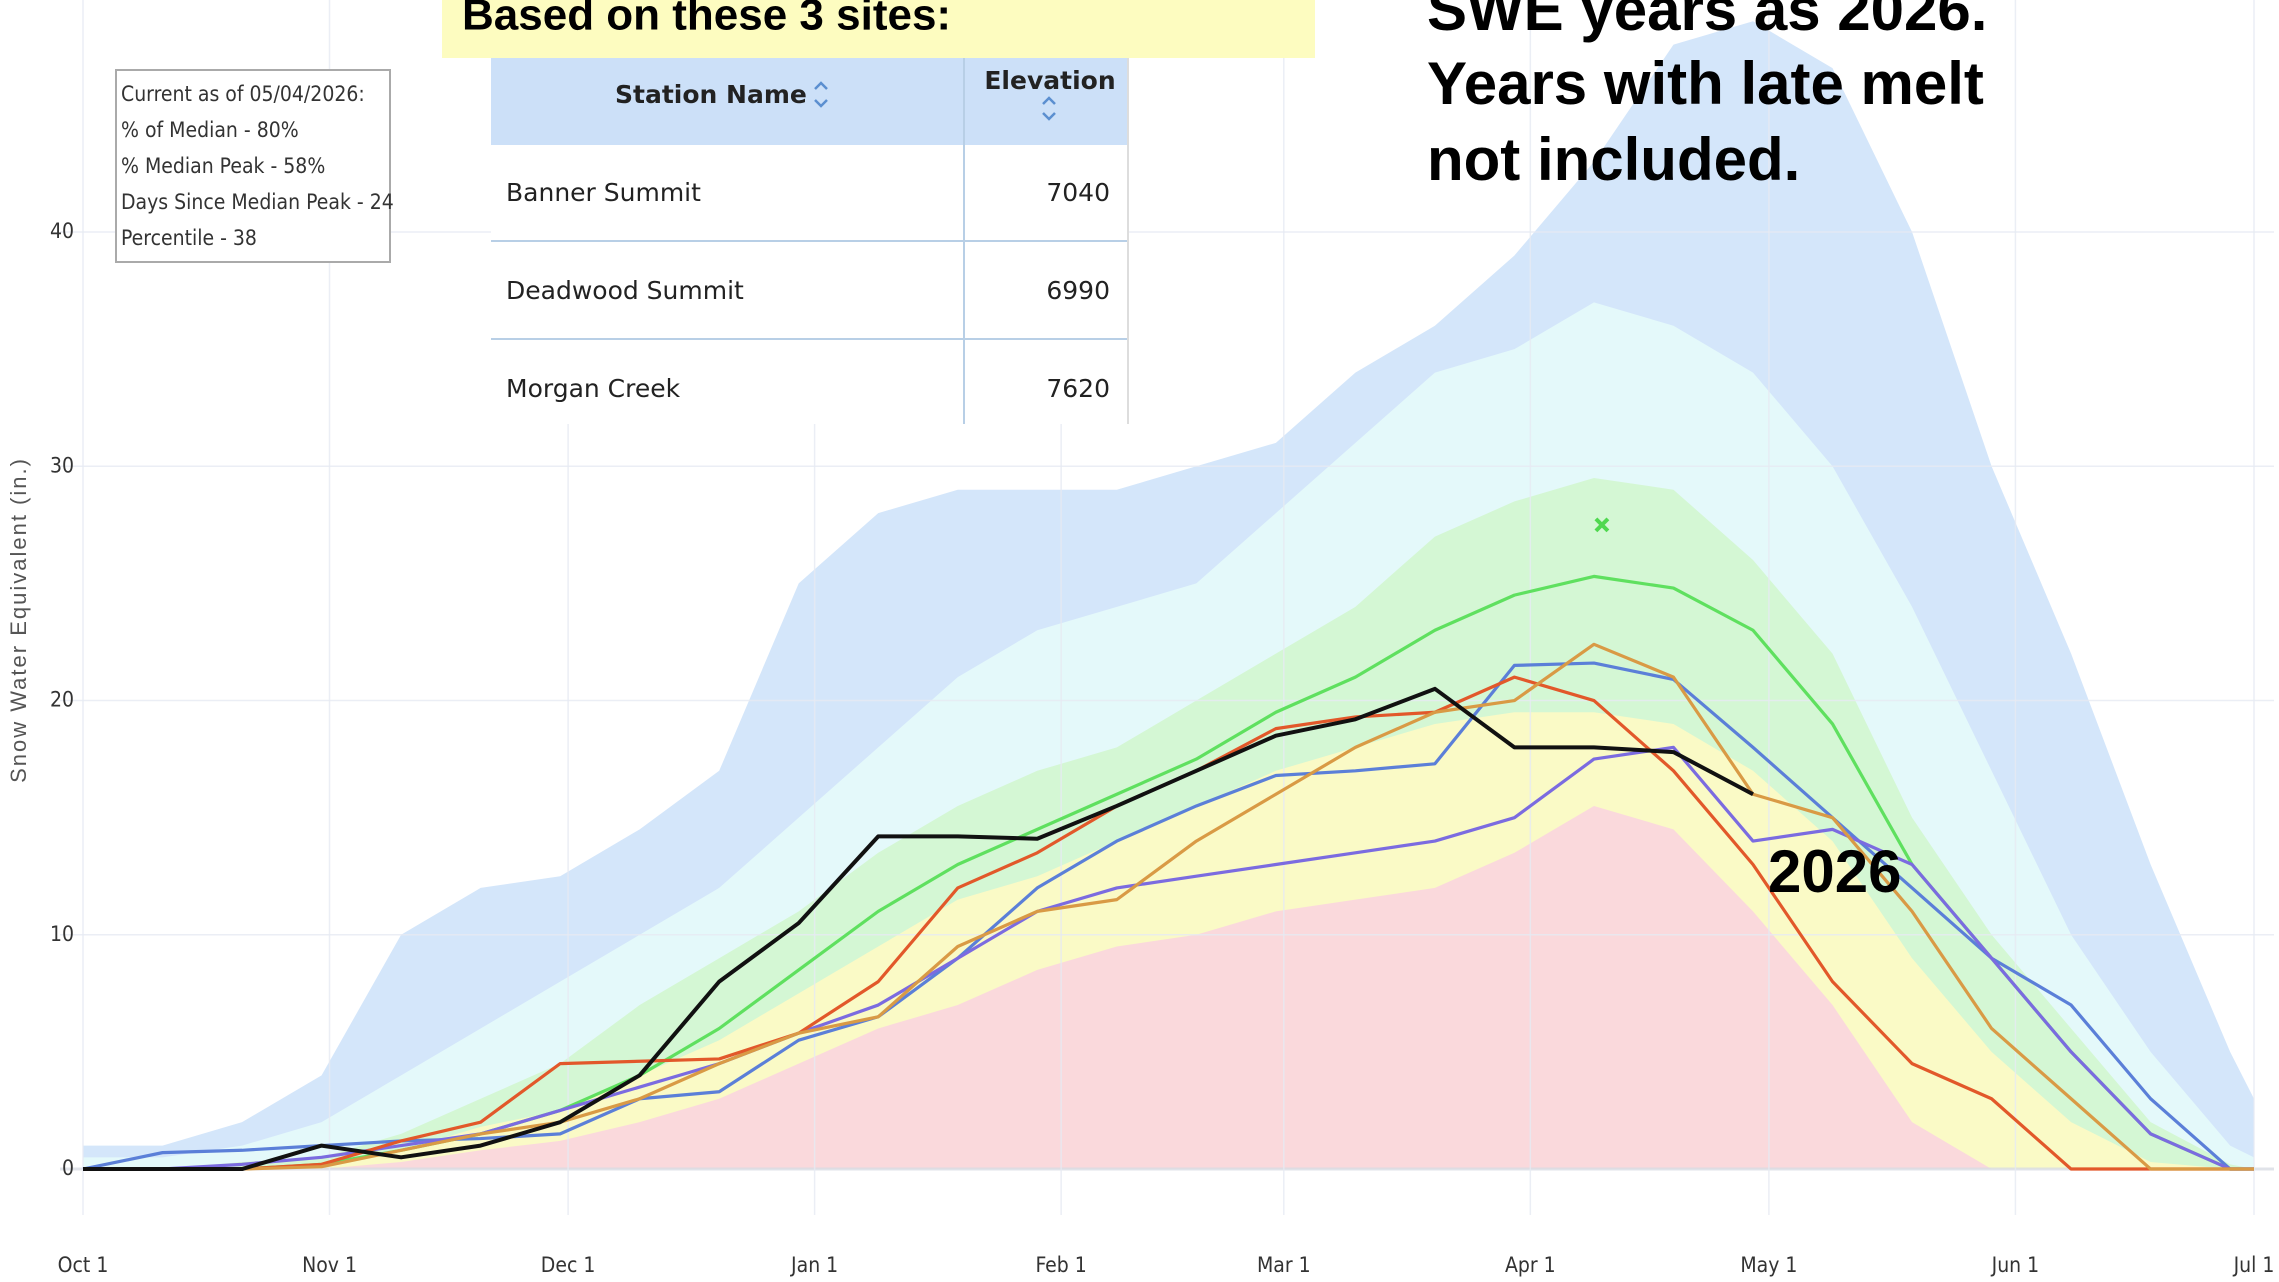 Image resolution: width=2279 pixels, height=1282 pixels. What do you see at coordinates (1768, 1265) in the screenshot?
I see `x-tick-label: May 1` at bounding box center [1768, 1265].